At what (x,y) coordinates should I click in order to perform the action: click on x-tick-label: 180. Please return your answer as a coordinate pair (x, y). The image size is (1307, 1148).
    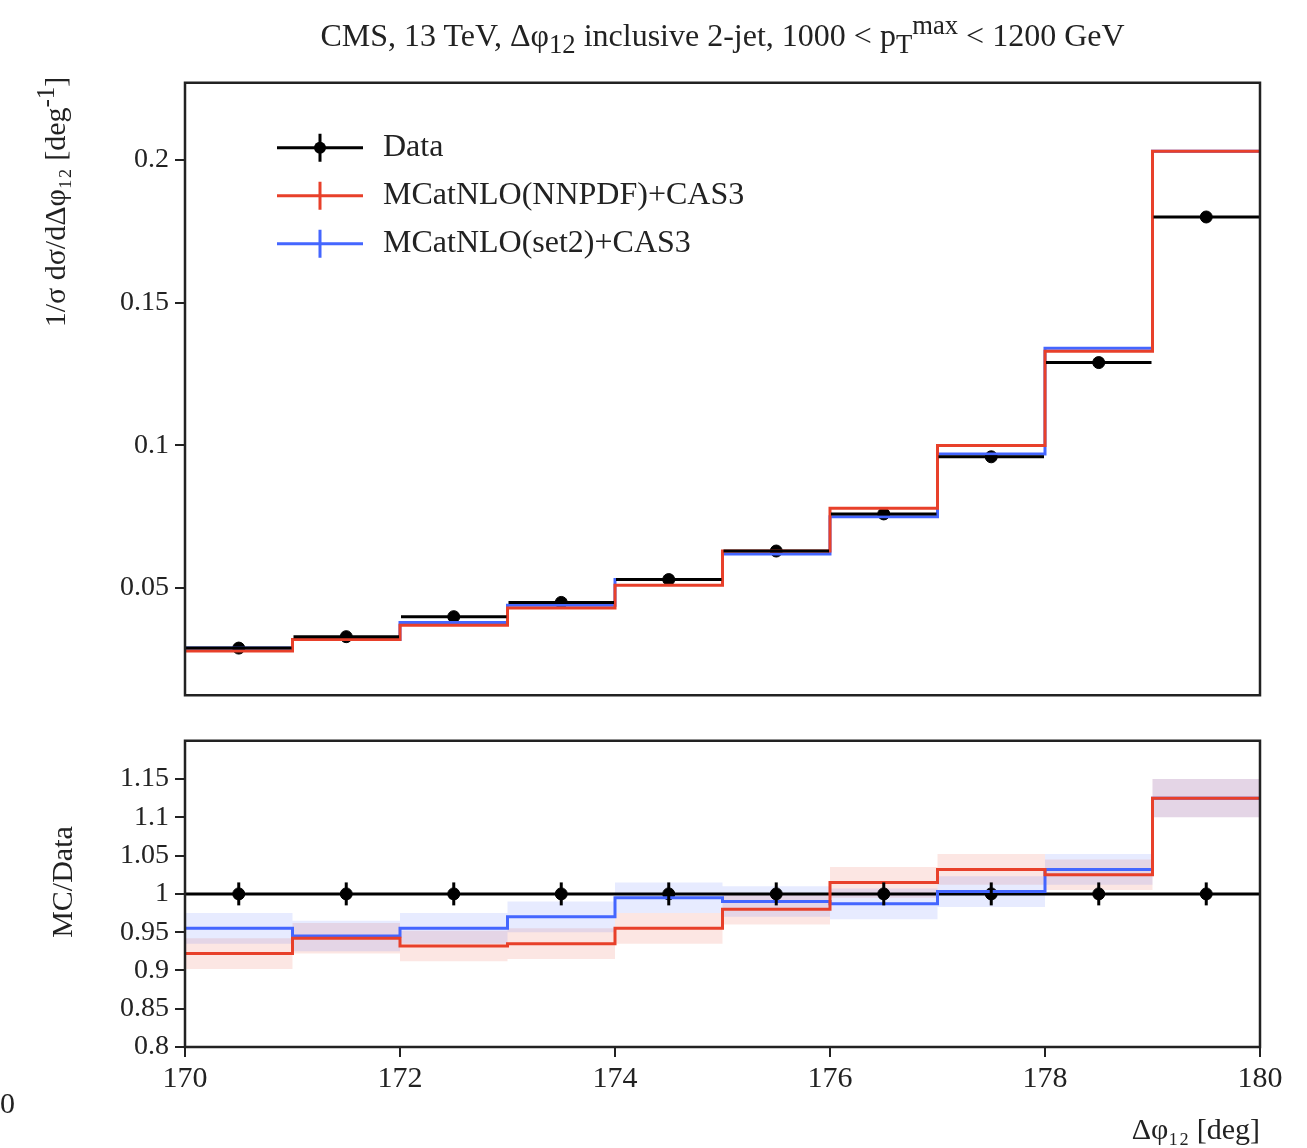
    Looking at the image, I should click on (1260, 1076).